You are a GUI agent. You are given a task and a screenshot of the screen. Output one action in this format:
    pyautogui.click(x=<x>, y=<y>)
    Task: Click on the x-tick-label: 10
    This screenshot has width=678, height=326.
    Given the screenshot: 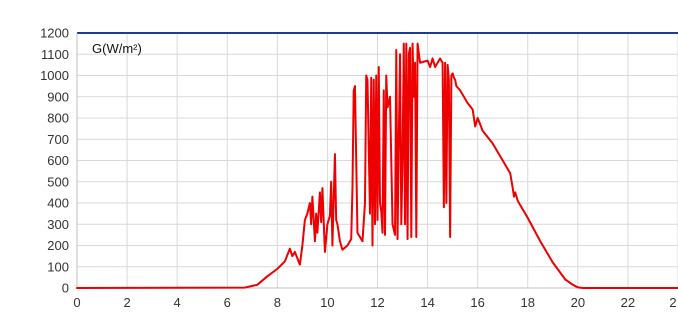 What is the action you would take?
    pyautogui.click(x=327, y=302)
    